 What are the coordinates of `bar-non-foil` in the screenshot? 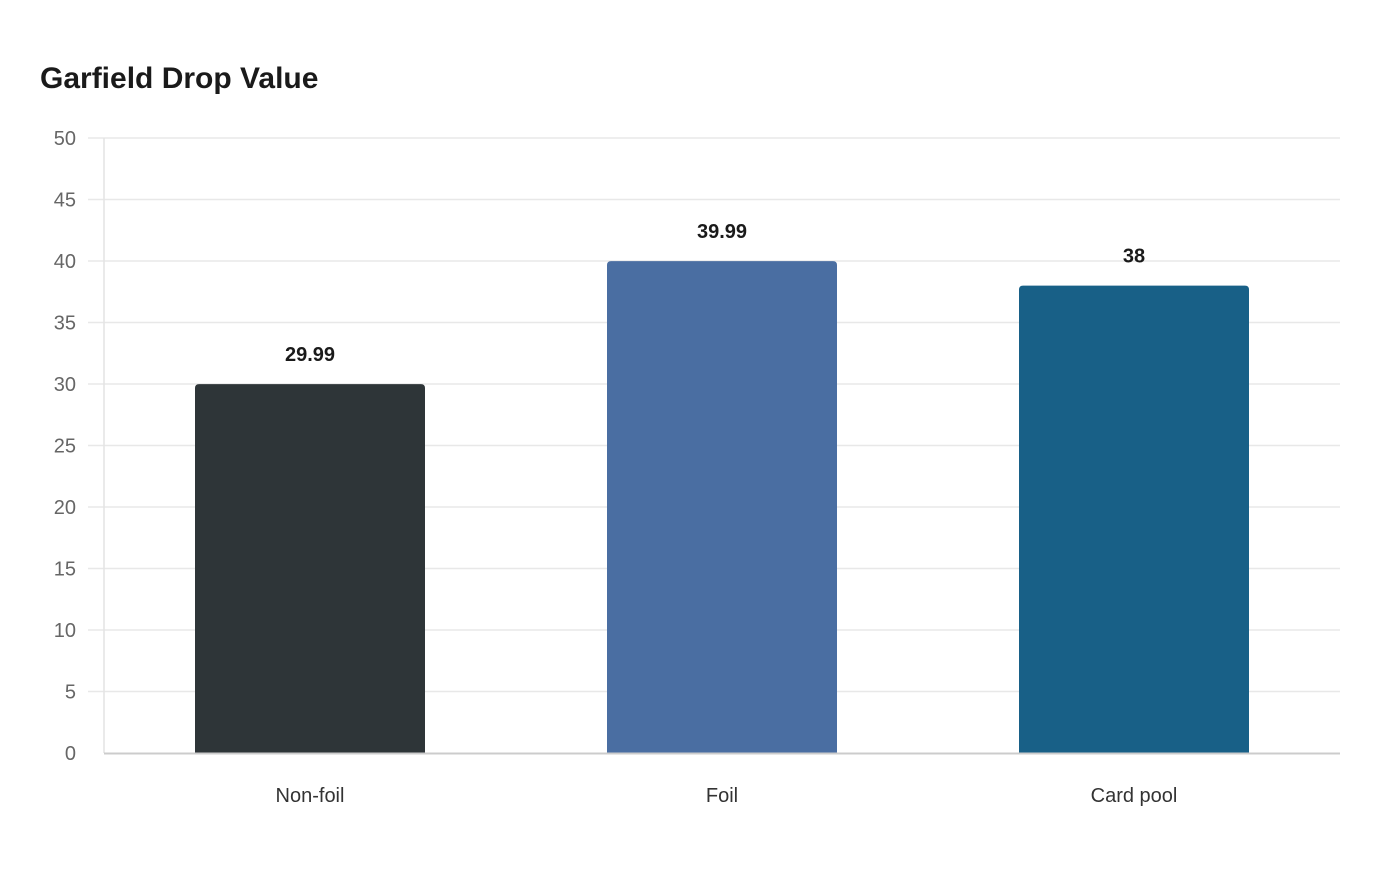 It's located at (310, 568).